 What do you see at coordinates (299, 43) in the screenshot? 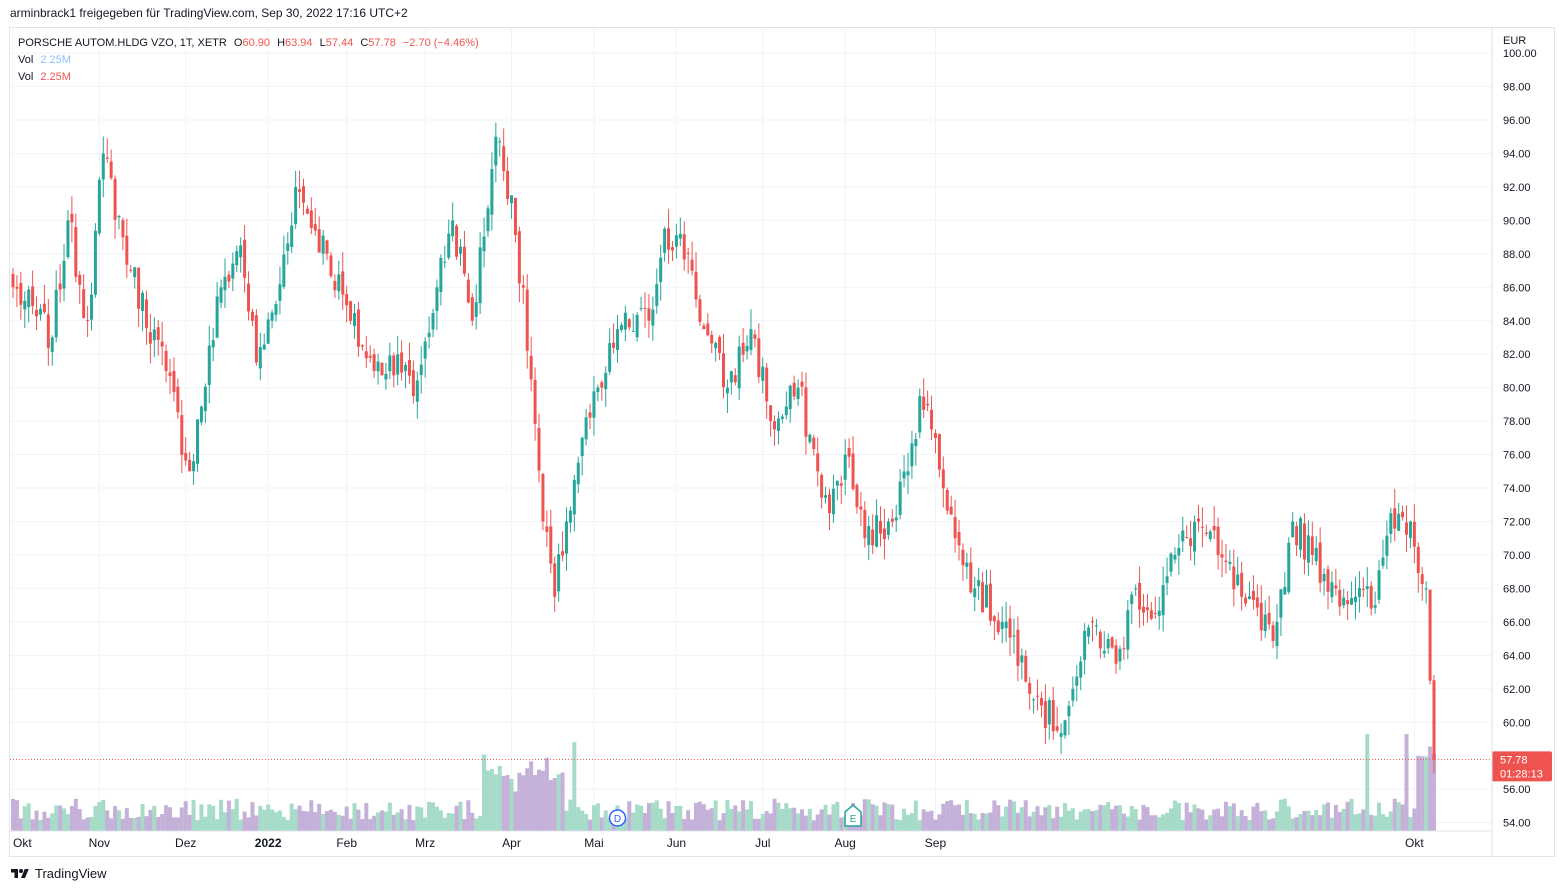
I see `high-value: 63.94` at bounding box center [299, 43].